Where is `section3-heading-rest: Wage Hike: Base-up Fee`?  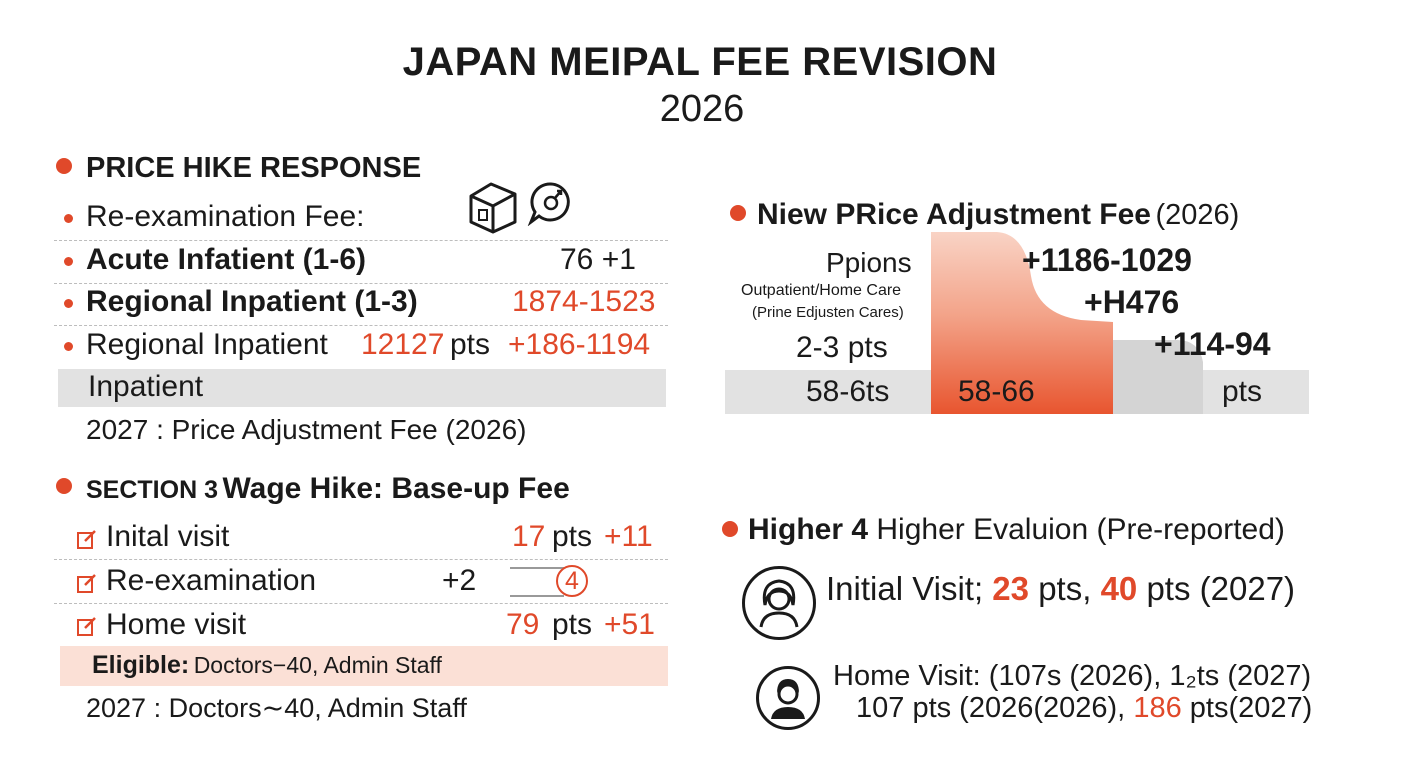
section3-heading-rest: Wage Hike: Base-up Fee is located at coordinates (396, 488).